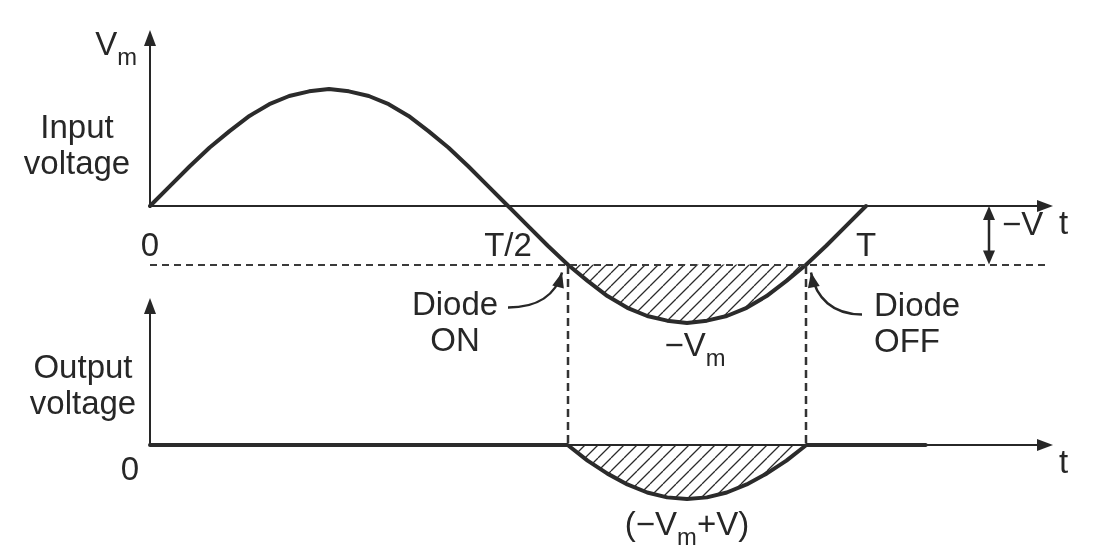  Describe the element at coordinates (150, 244) in the screenshot. I see `x-tick-label: 0` at that location.